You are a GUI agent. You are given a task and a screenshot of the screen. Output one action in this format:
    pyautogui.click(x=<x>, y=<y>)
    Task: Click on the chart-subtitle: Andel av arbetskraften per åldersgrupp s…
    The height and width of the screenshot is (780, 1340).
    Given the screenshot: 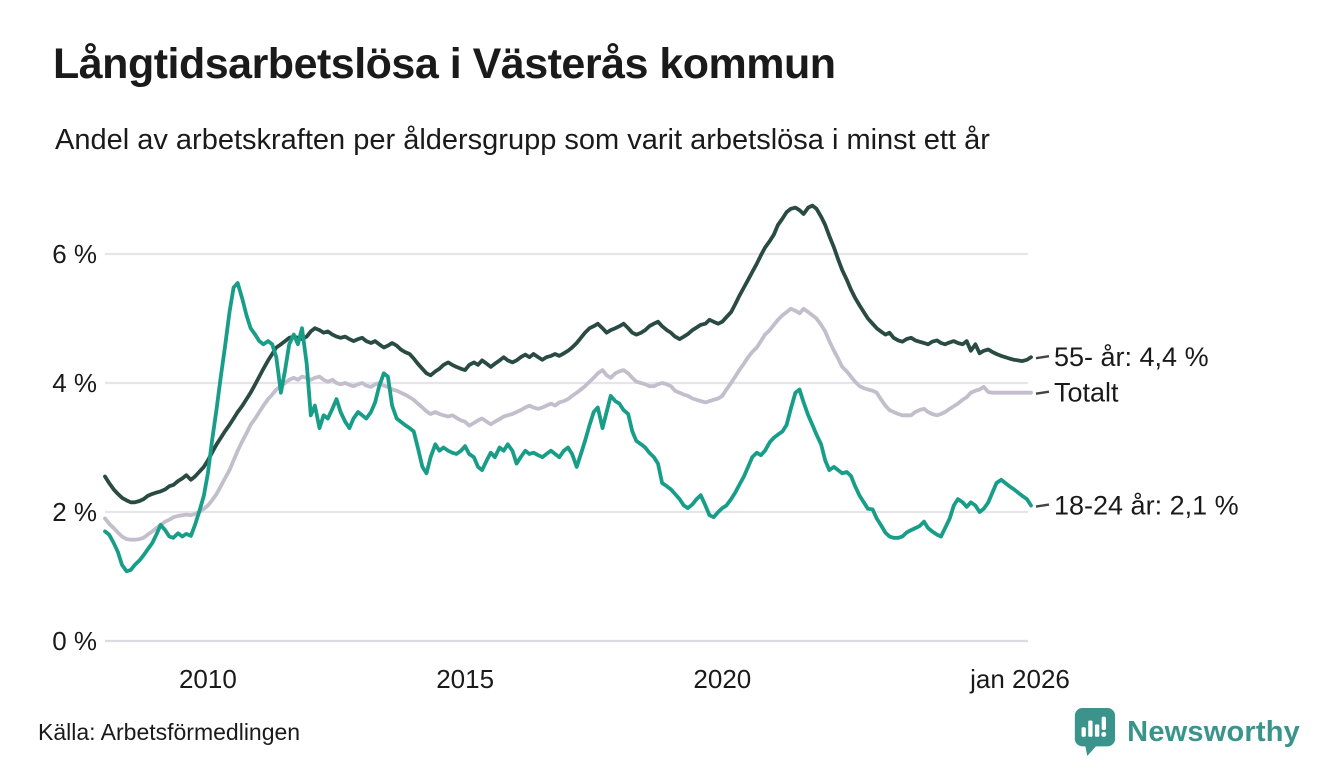 What is the action you would take?
    pyautogui.click(x=522, y=140)
    